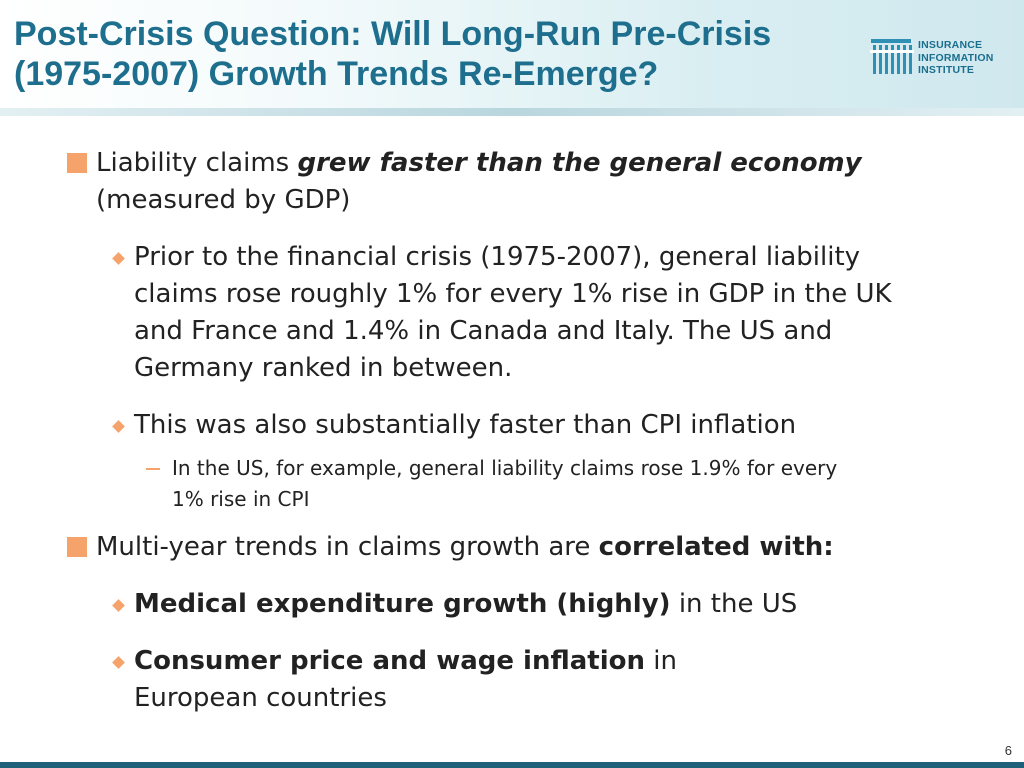  Describe the element at coordinates (390, 661) in the screenshot. I see `bullet-emphasis: Consumer price and wage inflation` at that location.